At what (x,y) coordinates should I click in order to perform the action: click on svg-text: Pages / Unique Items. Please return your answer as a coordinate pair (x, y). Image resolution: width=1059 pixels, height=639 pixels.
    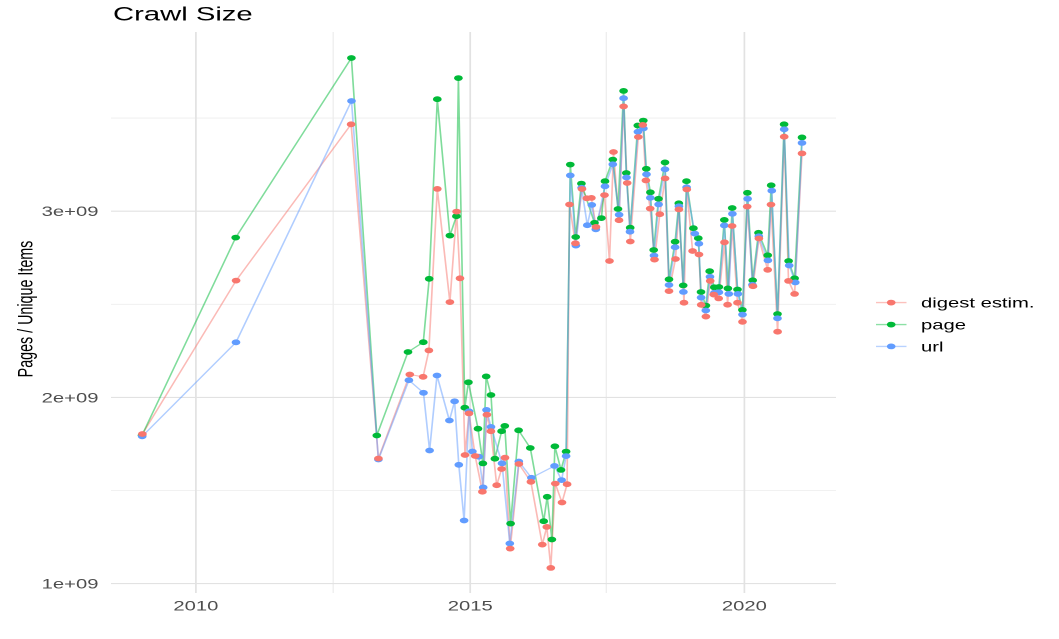
    Looking at the image, I should click on (26, 309).